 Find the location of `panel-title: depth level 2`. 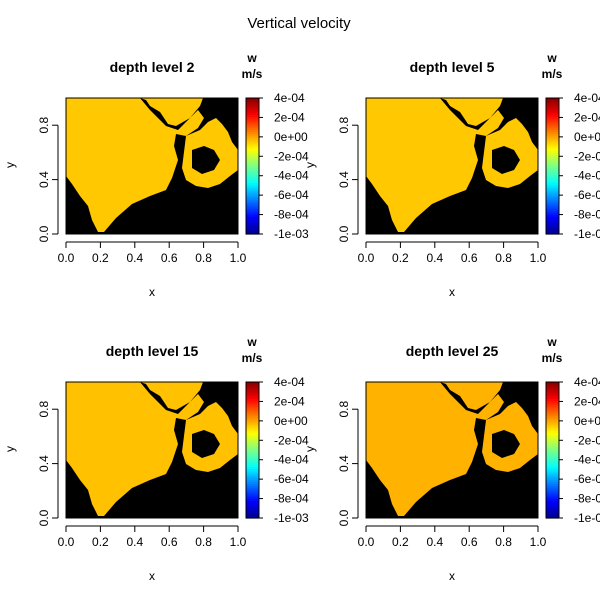

panel-title: depth level 2 is located at coordinates (152, 67).